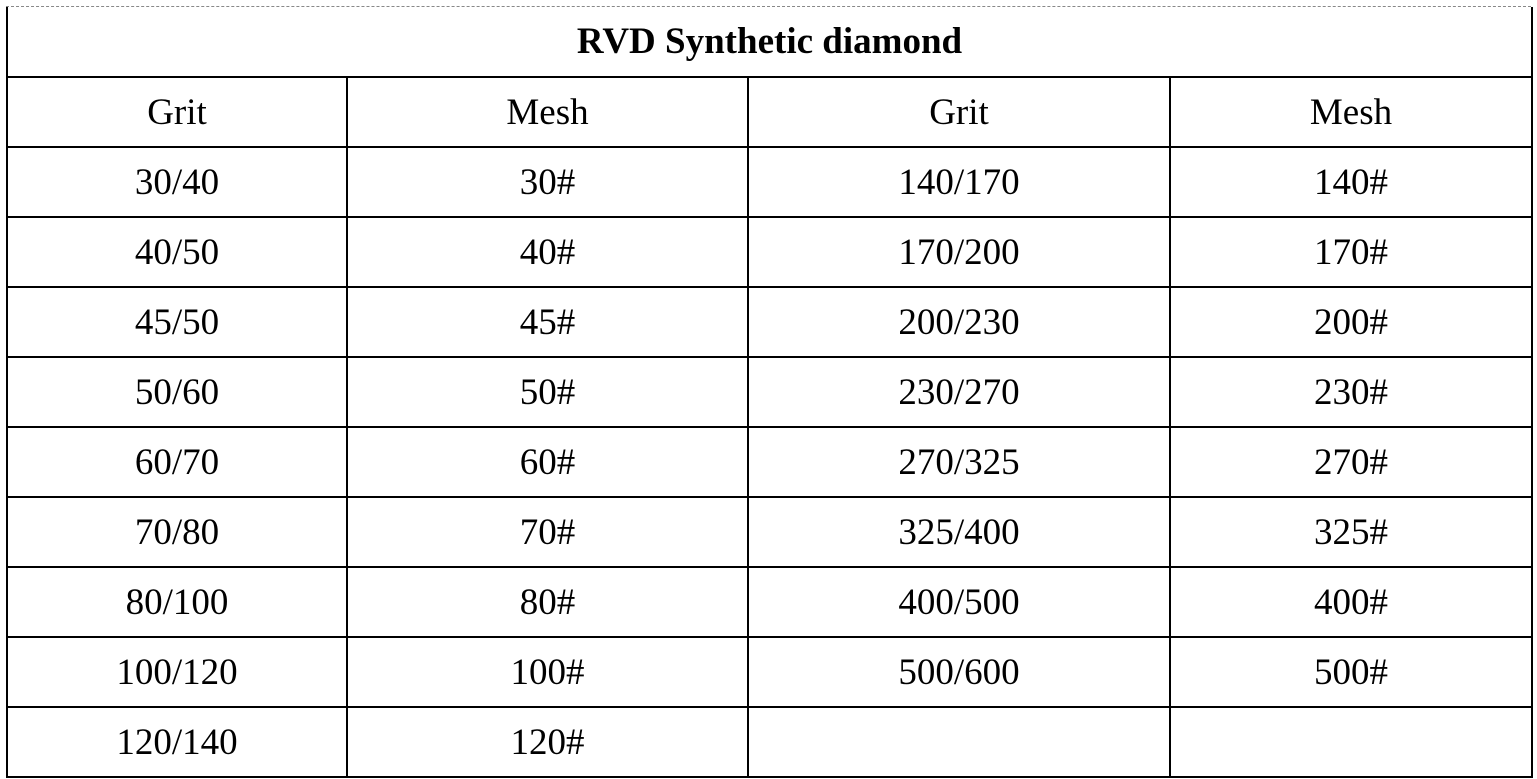 The image size is (1537, 779). I want to click on table-title-row: RVD Synthetic diamond, so click(769, 42).